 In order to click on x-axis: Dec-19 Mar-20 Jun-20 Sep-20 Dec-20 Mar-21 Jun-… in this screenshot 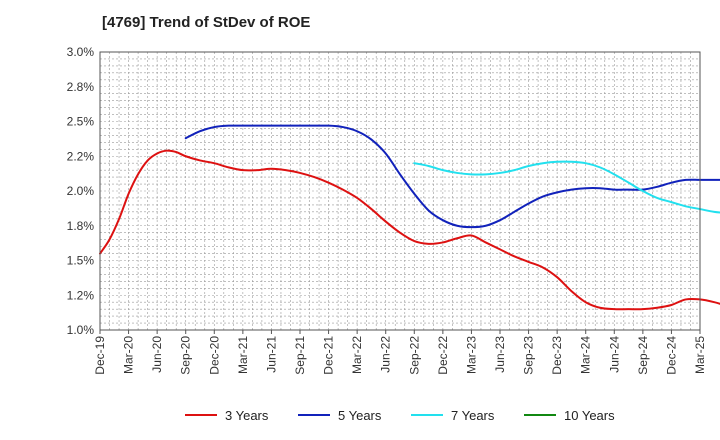, I will do `click(400, 352)`.